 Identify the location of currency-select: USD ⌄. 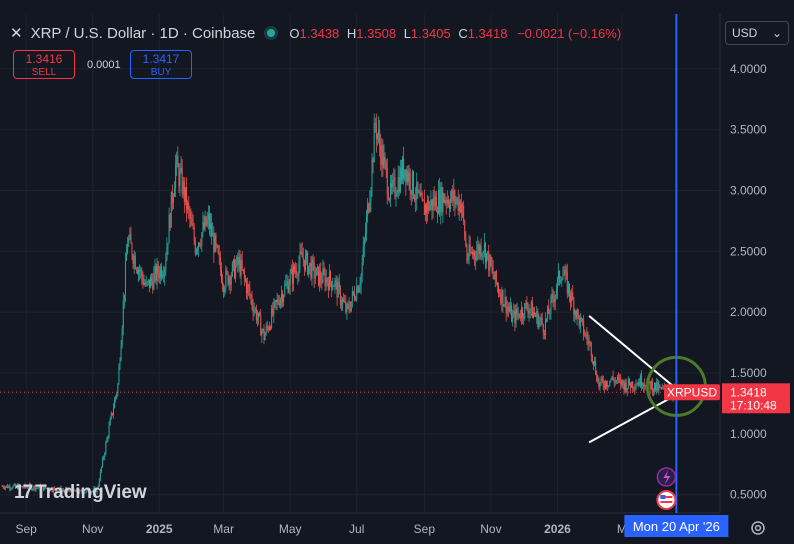
(757, 33).